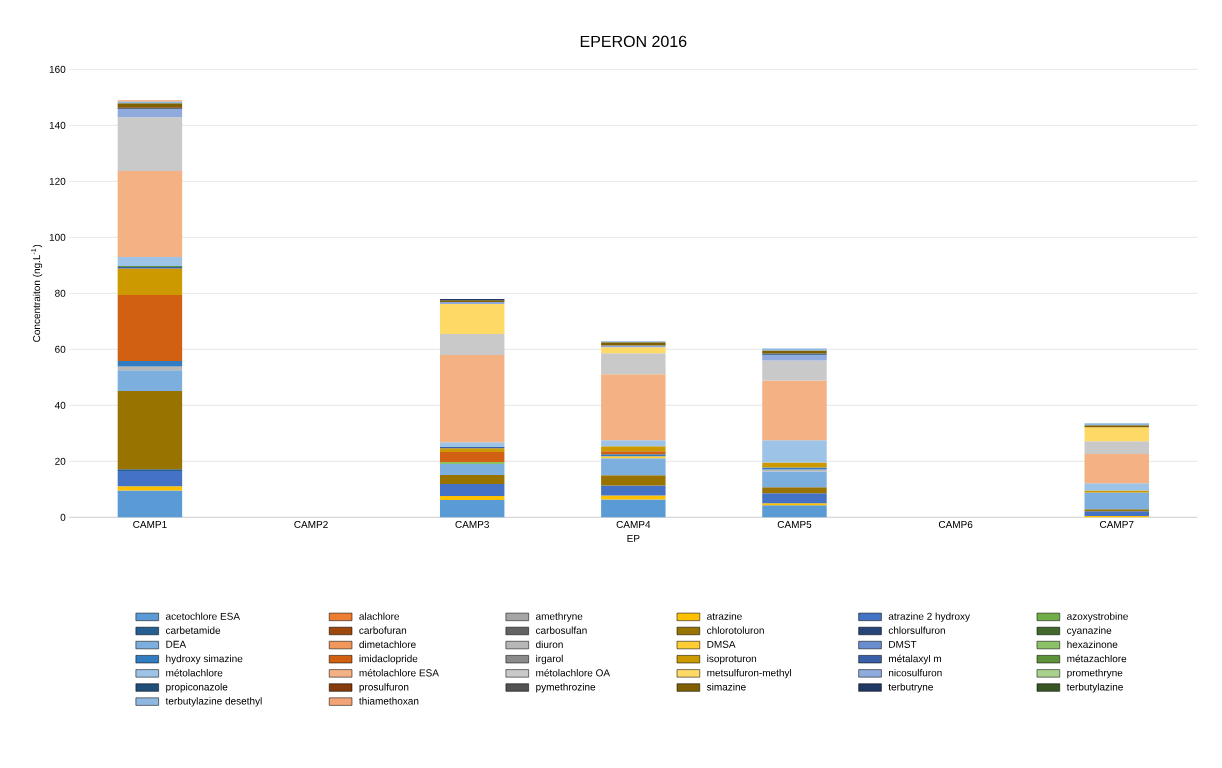  Describe the element at coordinates (384, 688) in the screenshot. I see `legend-label: prosulfuron` at that location.